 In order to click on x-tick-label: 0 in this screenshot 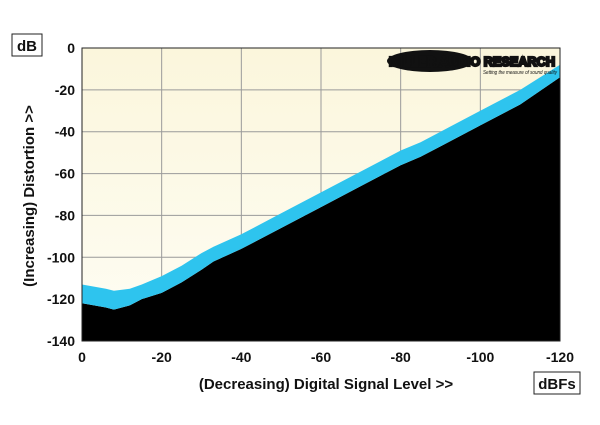, I will do `click(82, 357)`.